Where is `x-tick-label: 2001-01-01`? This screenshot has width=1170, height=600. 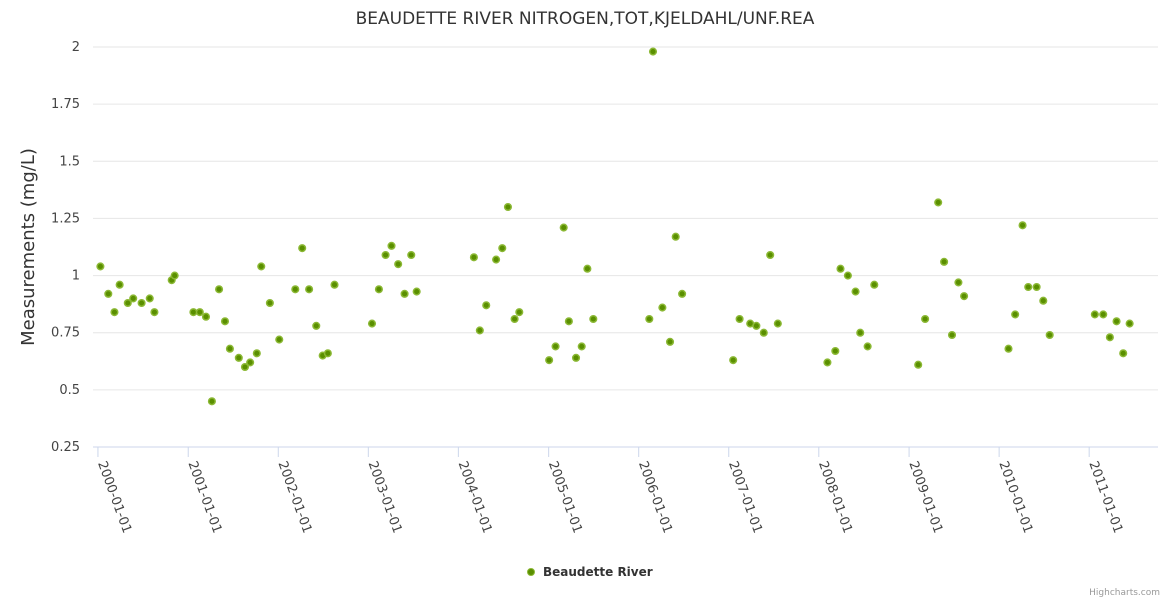
x-tick-label: 2001-01-01 is located at coordinates (204, 497).